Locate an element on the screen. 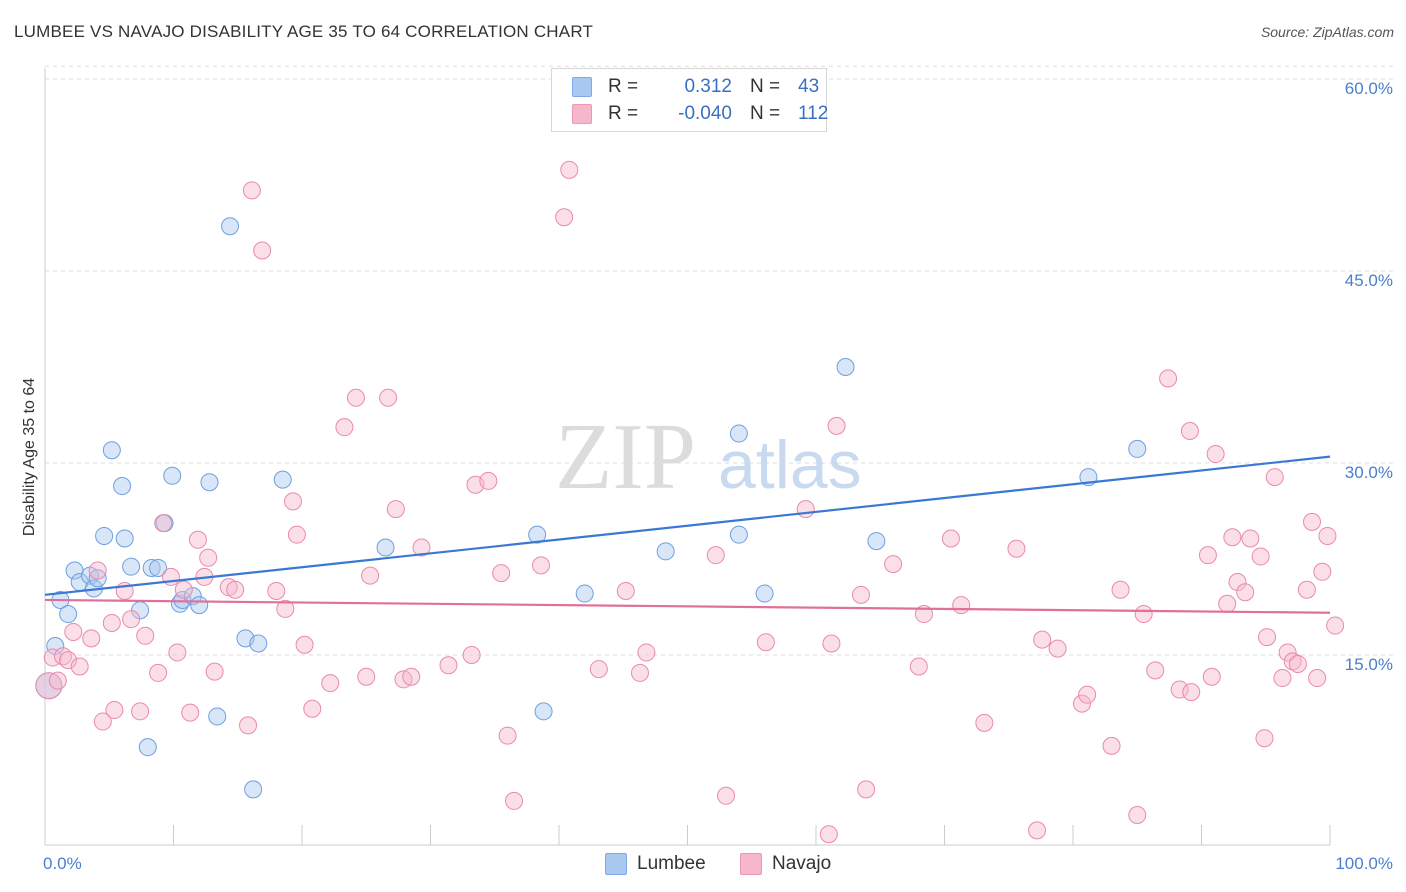 This screenshot has width=1406, height=892. legend-n-value: 43 is located at coordinates (809, 86).